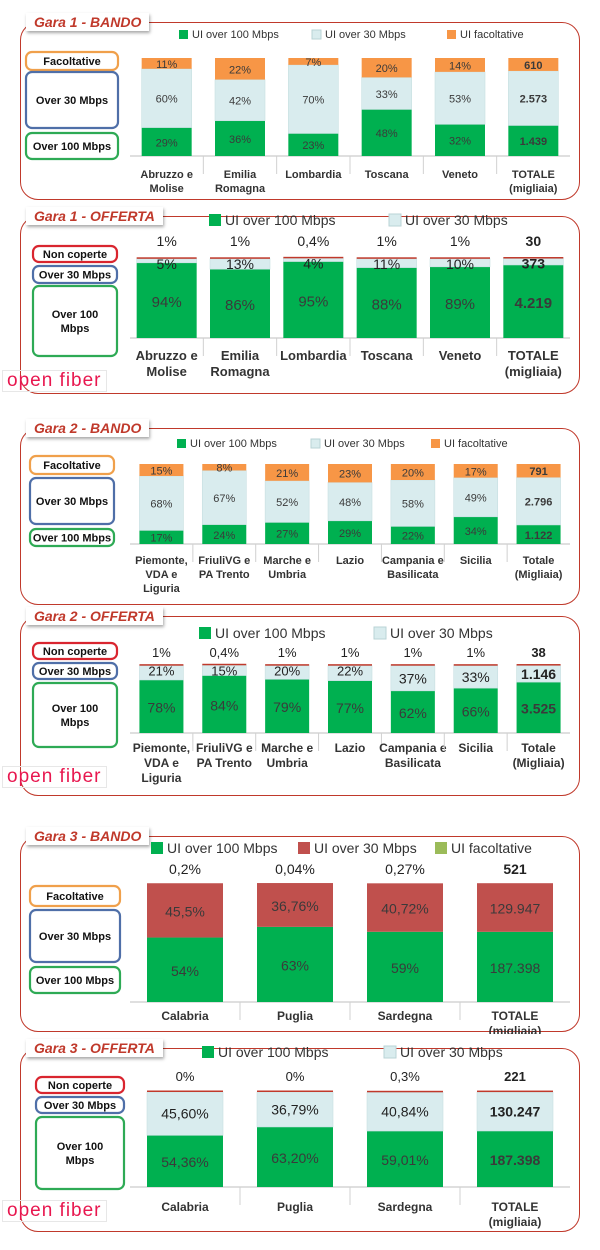 This screenshot has height=1250, width=600. I want to click on panel-title: Gara 1 - OFFERTA, so click(94, 216).